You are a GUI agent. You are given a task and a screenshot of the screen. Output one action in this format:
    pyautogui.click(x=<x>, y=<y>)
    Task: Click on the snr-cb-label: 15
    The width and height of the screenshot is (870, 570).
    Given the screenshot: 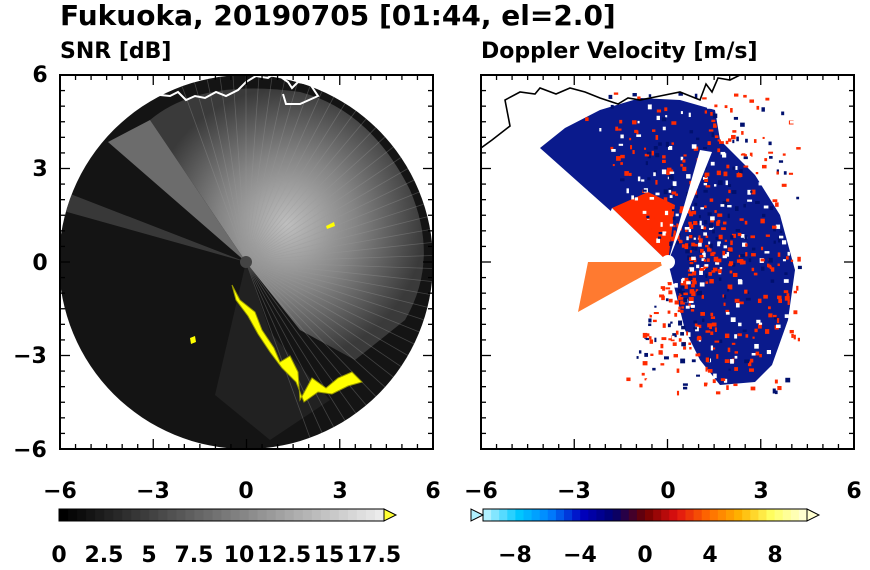 What is the action you would take?
    pyautogui.click(x=329, y=555)
    